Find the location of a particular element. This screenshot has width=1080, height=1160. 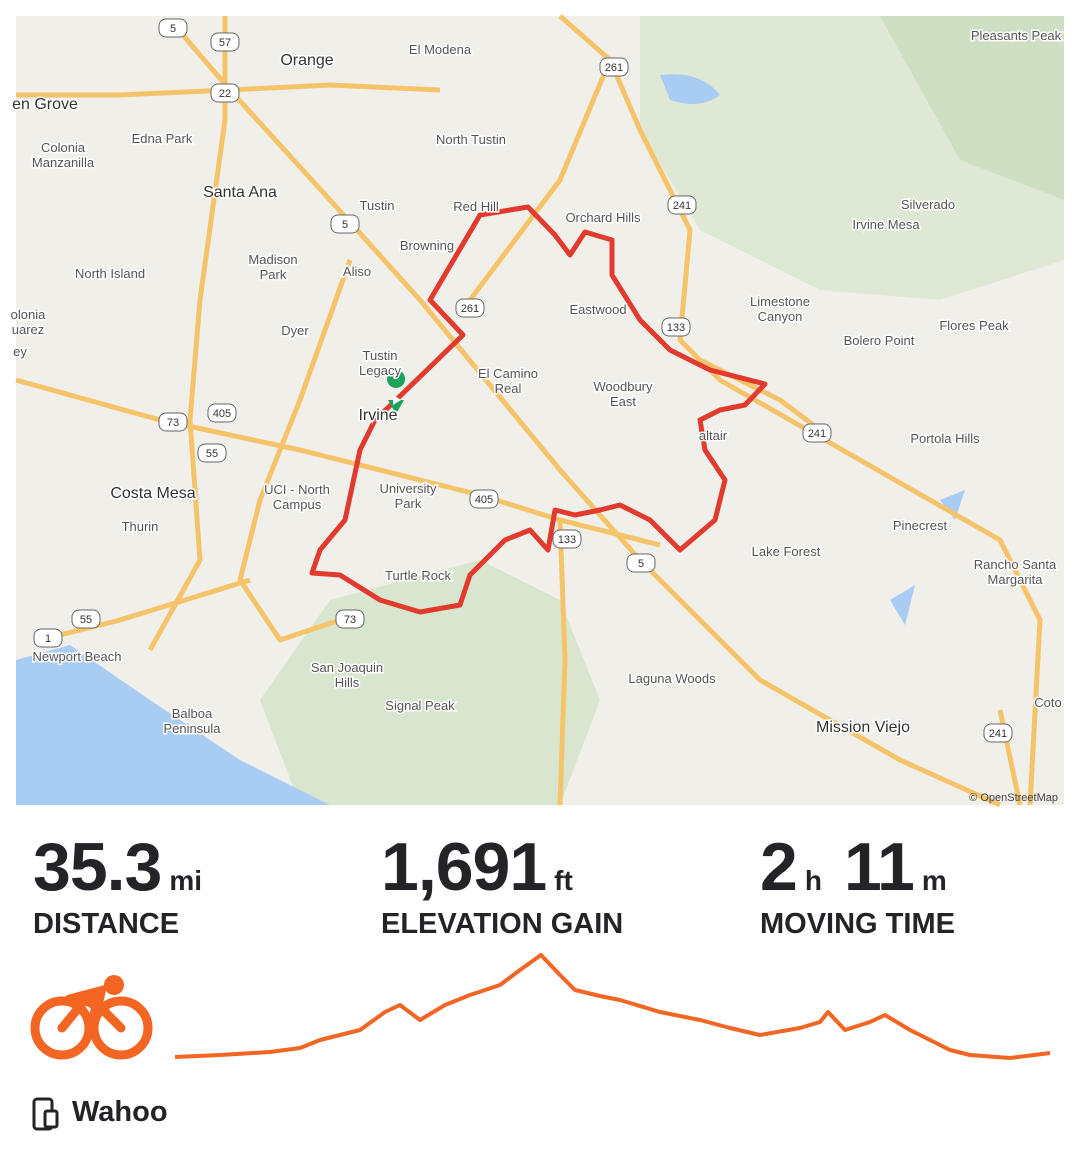

stat-unit: mi is located at coordinates (186, 880).